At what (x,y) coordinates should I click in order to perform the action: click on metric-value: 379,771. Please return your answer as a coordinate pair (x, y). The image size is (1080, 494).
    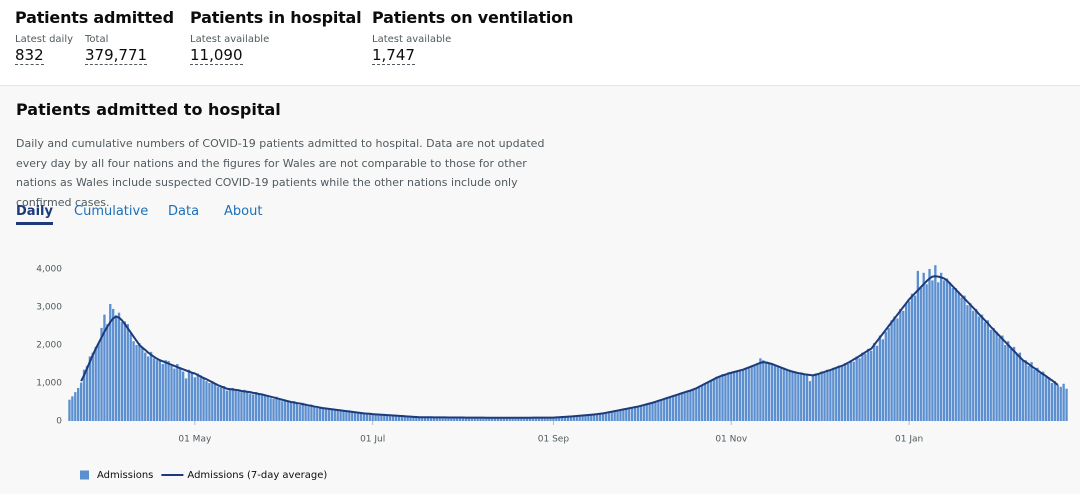
    Looking at the image, I should click on (116, 55).